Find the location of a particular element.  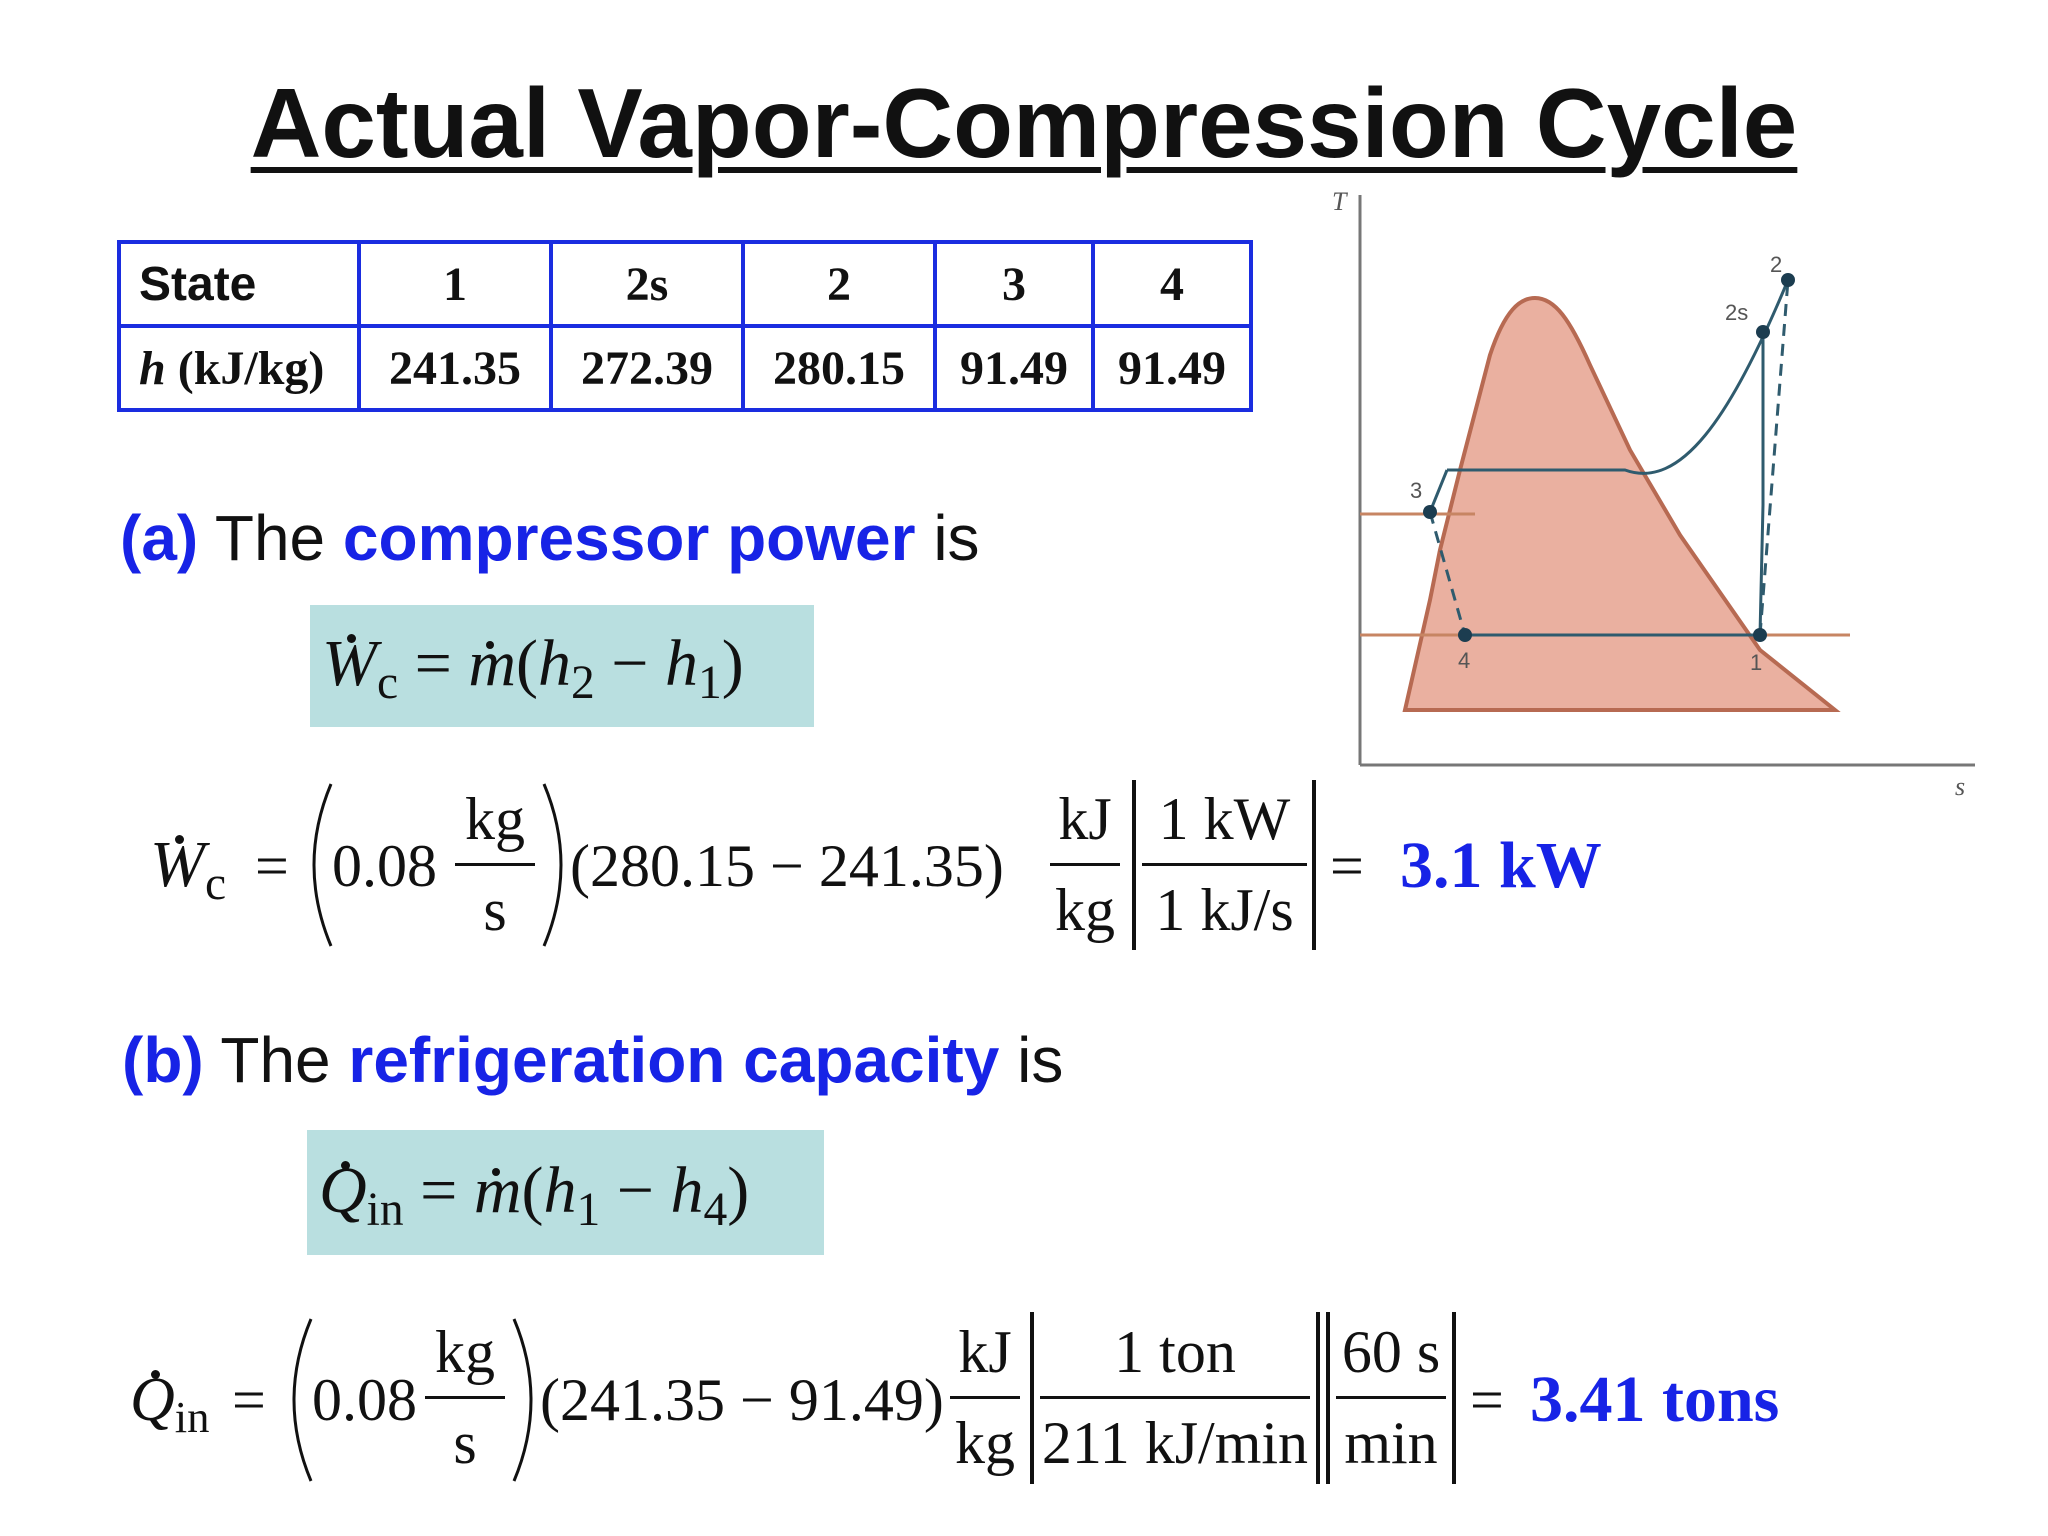

enthalpy-header-cell: h (kJ/kg) is located at coordinates (239, 368).